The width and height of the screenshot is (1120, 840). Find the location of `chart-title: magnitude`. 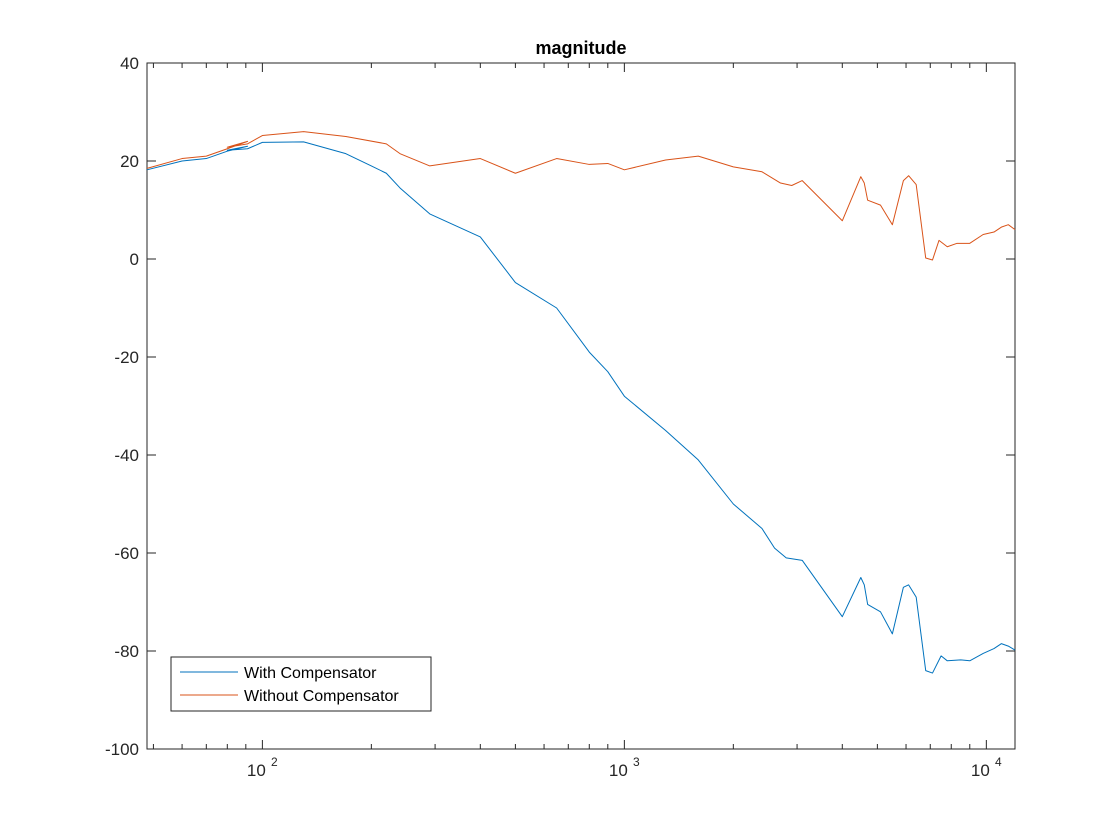

chart-title: magnitude is located at coordinates (580, 48).